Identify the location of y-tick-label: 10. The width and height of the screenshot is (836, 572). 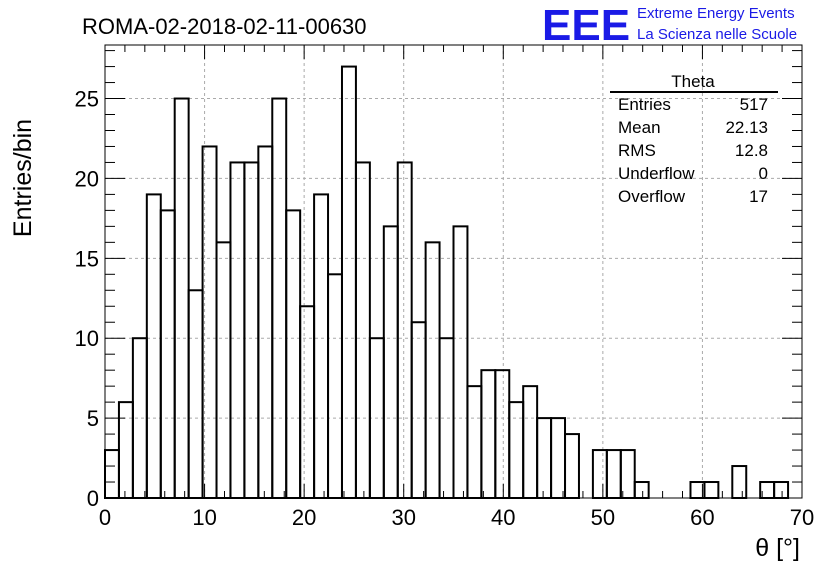
(87, 338).